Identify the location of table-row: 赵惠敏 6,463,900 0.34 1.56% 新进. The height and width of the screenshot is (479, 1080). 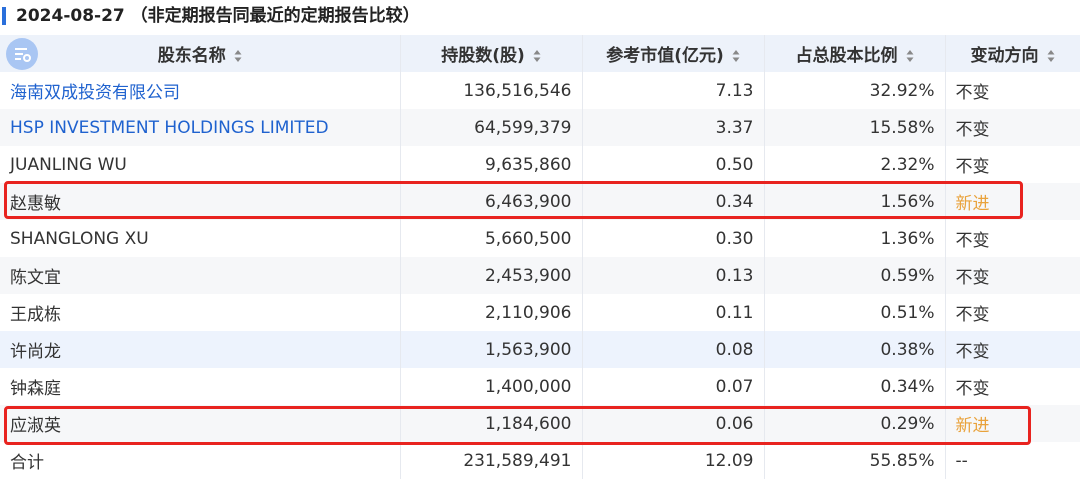
(540, 201).